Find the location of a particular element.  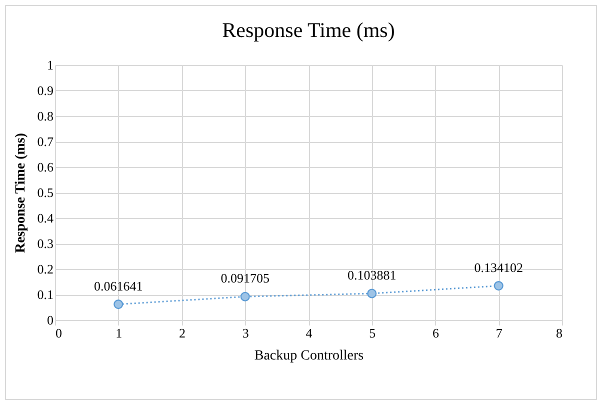

y-tick-label: 0.4 is located at coordinates (45, 218).